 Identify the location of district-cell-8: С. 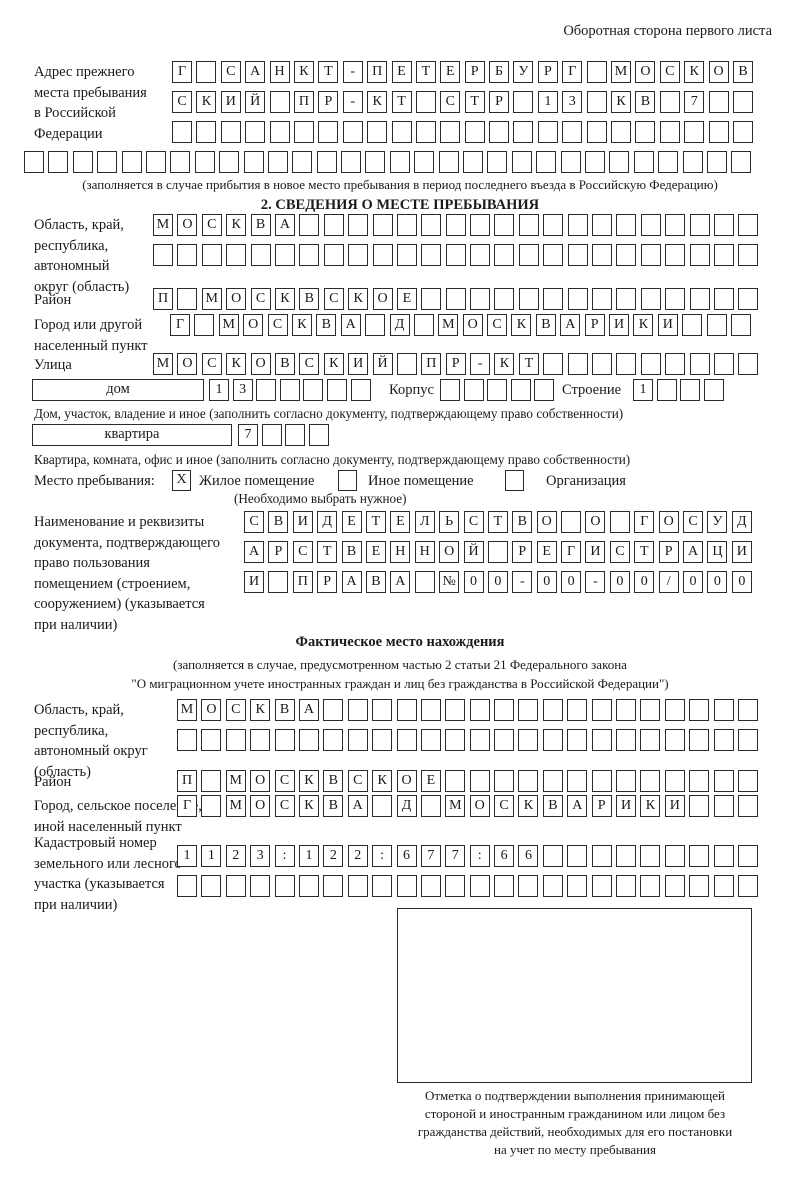
(333, 299).